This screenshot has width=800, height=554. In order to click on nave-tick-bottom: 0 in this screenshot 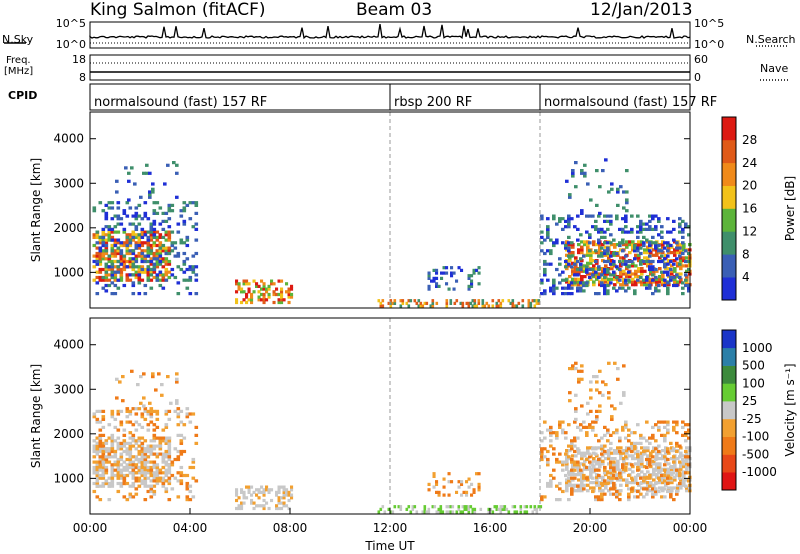, I will do `click(697, 77)`.